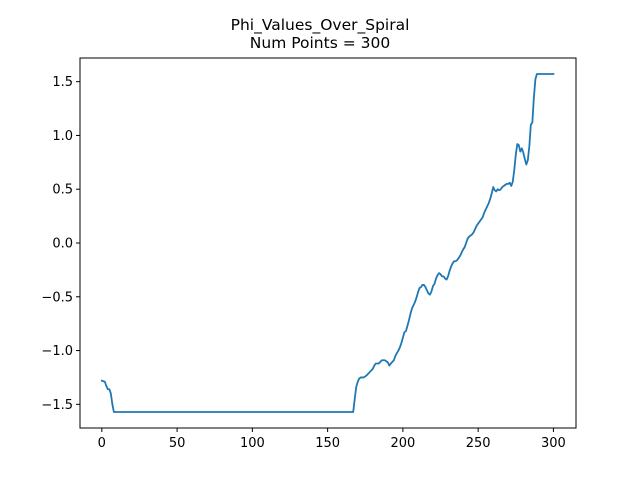 This screenshot has height=480, width=640. I want to click on y-tick-label: −0.5, so click(57, 297).